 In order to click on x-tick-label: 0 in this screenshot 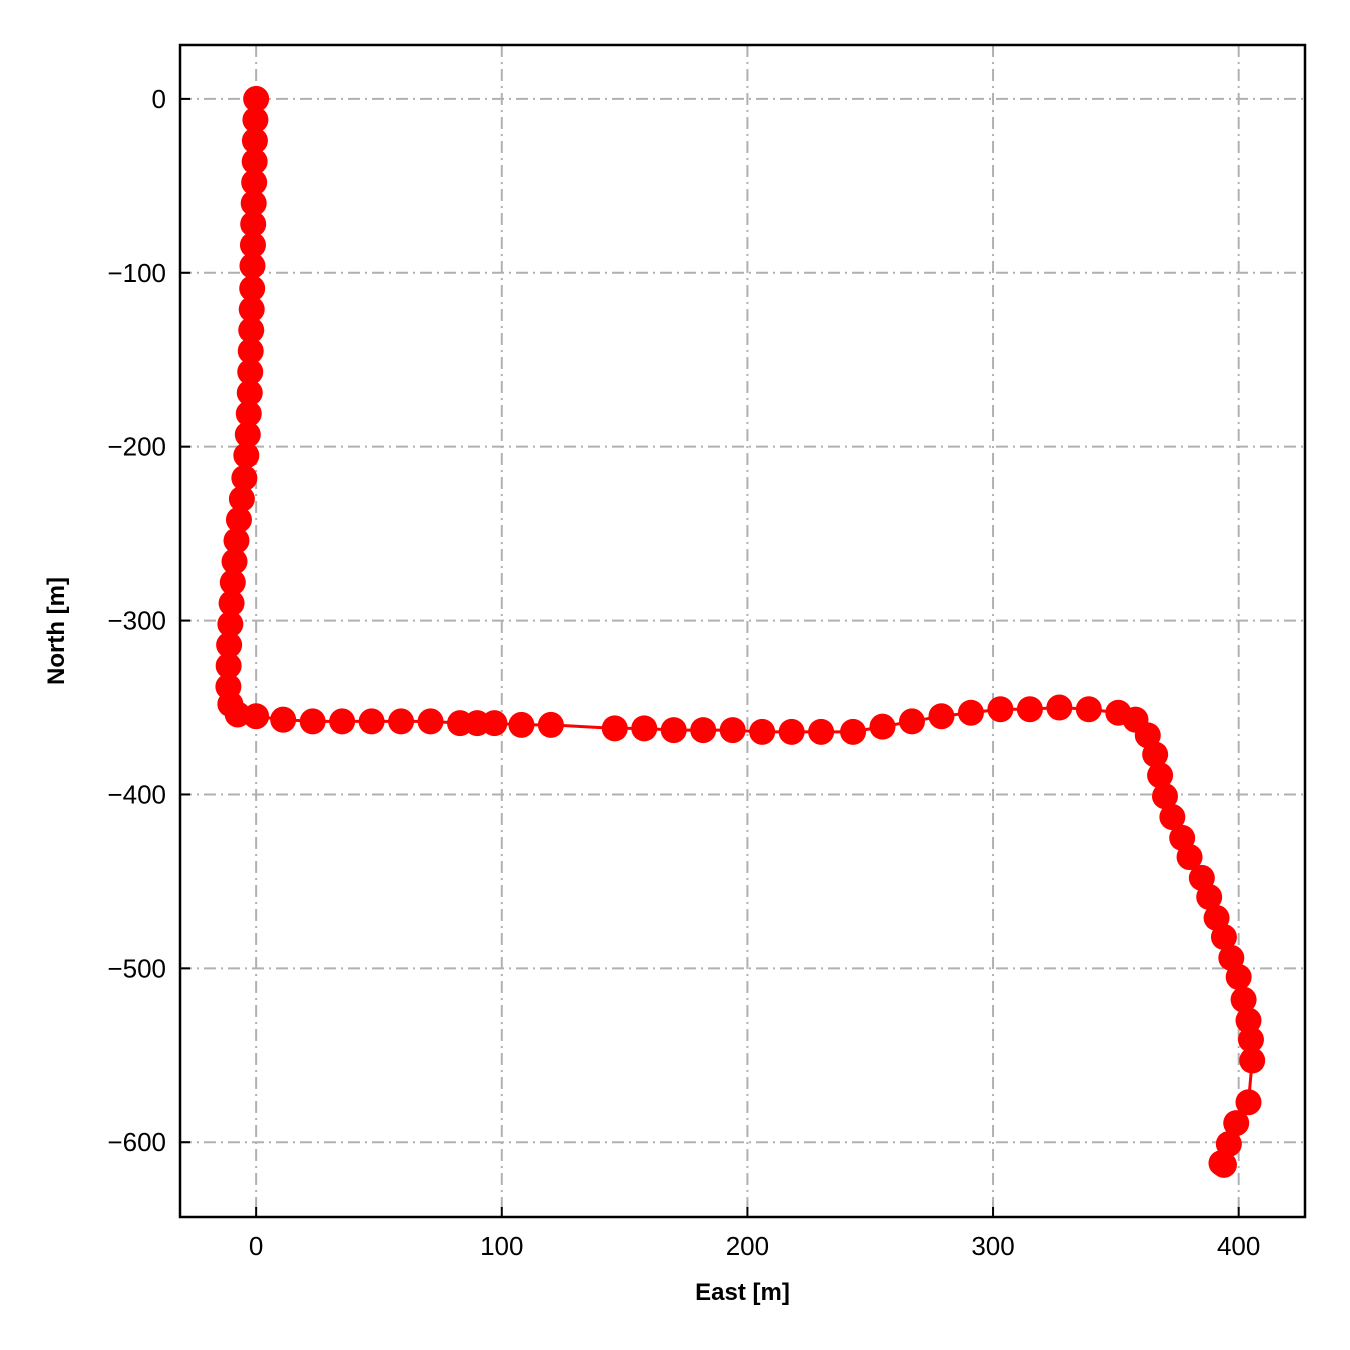, I will do `click(256, 1246)`.